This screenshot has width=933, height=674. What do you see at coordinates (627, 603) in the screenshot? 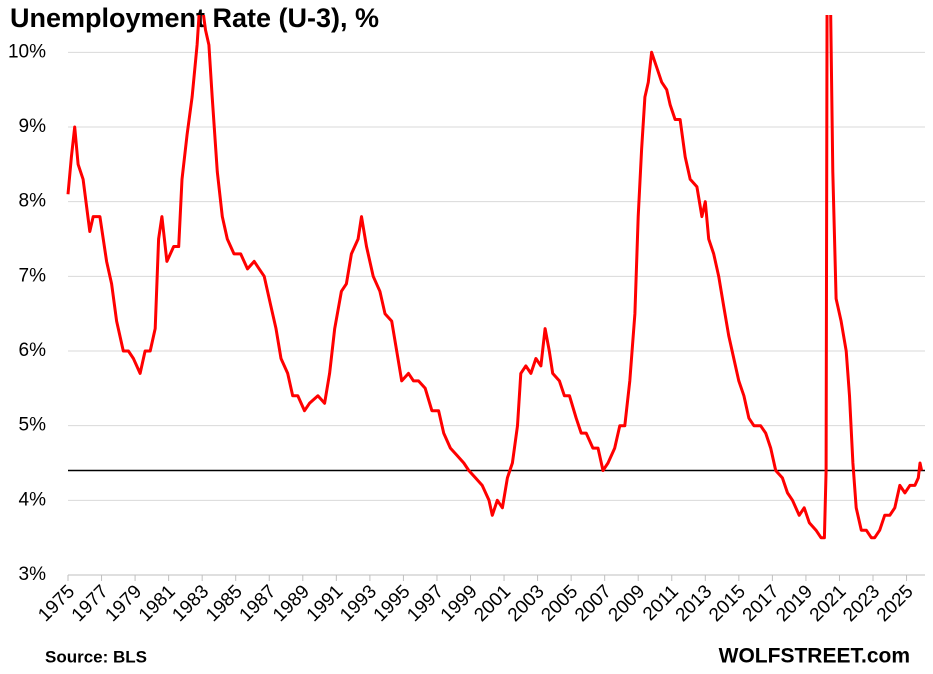
I see `x-tick-label: 2009` at bounding box center [627, 603].